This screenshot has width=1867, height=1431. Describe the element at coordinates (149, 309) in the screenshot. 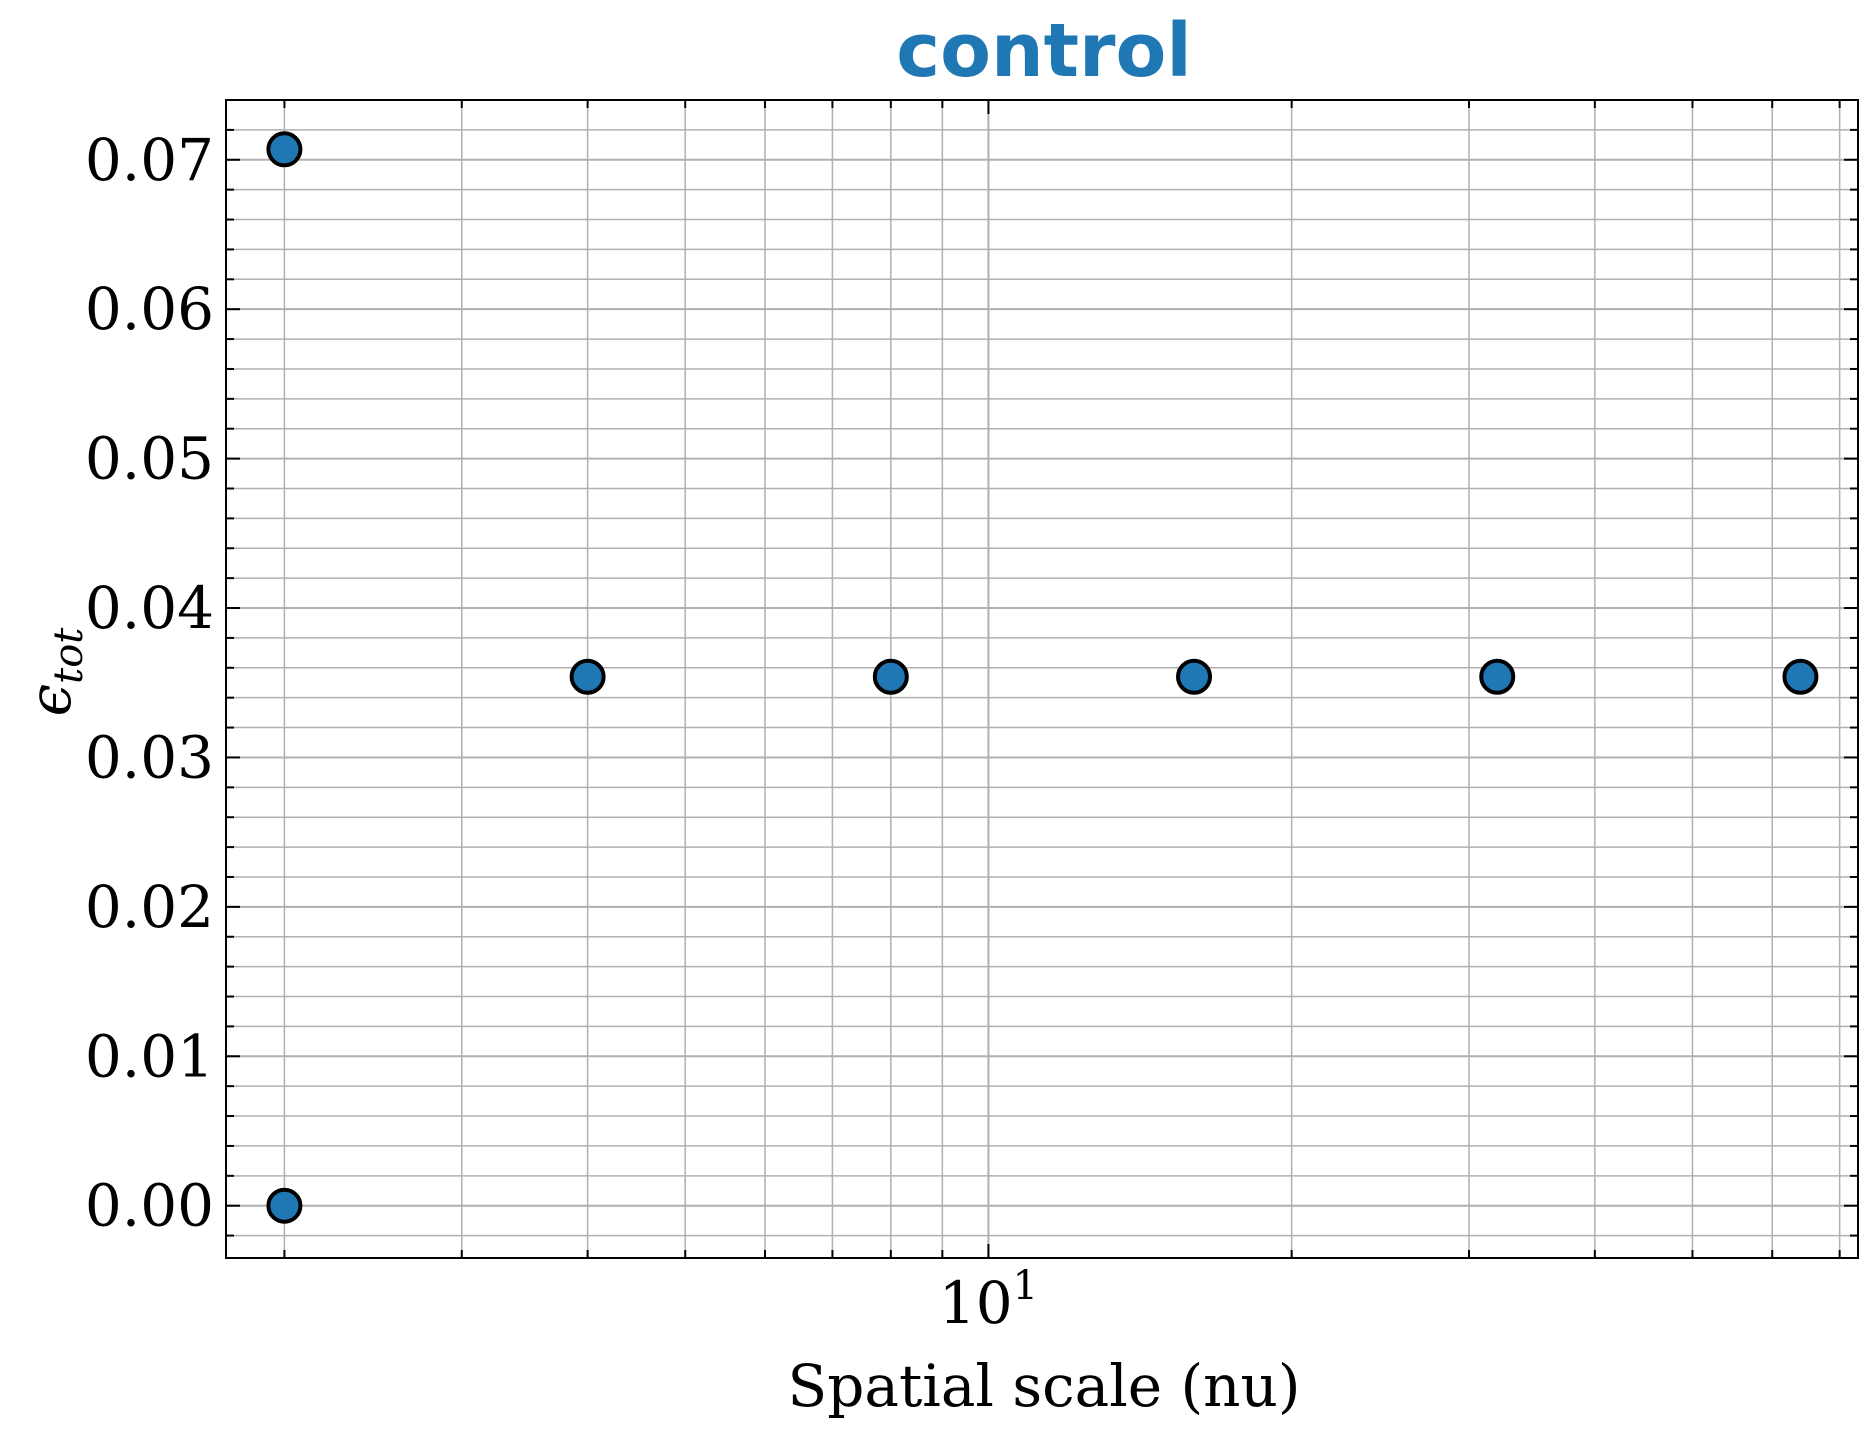

I see `y-tick-label: 0.06` at that location.